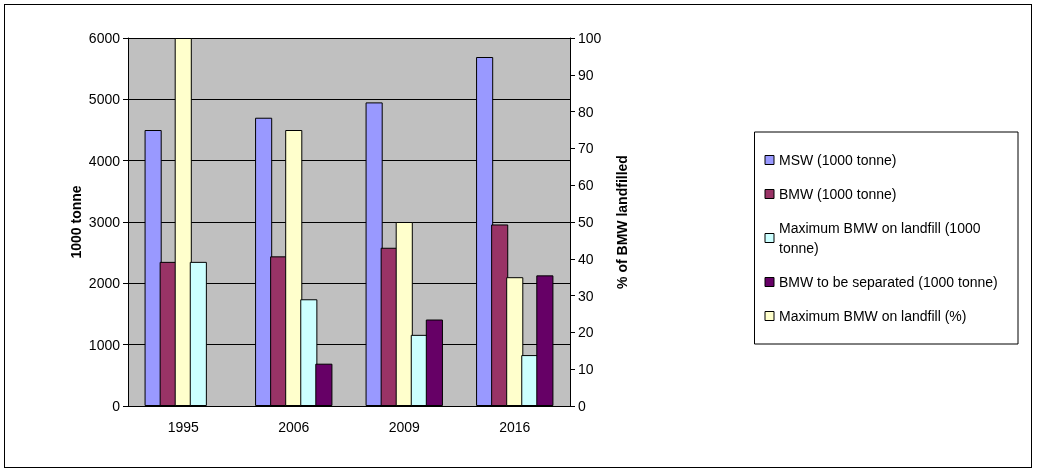 The image size is (1040, 476). Describe the element at coordinates (104, 38) in the screenshot. I see `y-tick-label: 6000` at that location.